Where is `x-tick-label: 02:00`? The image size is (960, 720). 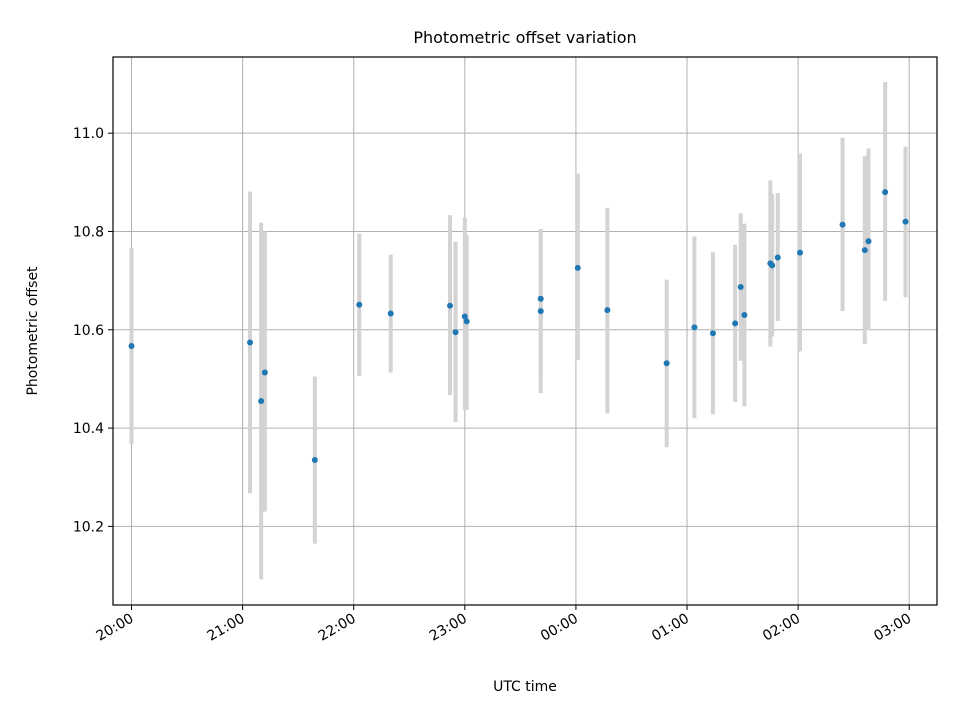 x-tick-label: 02:00 is located at coordinates (781, 628).